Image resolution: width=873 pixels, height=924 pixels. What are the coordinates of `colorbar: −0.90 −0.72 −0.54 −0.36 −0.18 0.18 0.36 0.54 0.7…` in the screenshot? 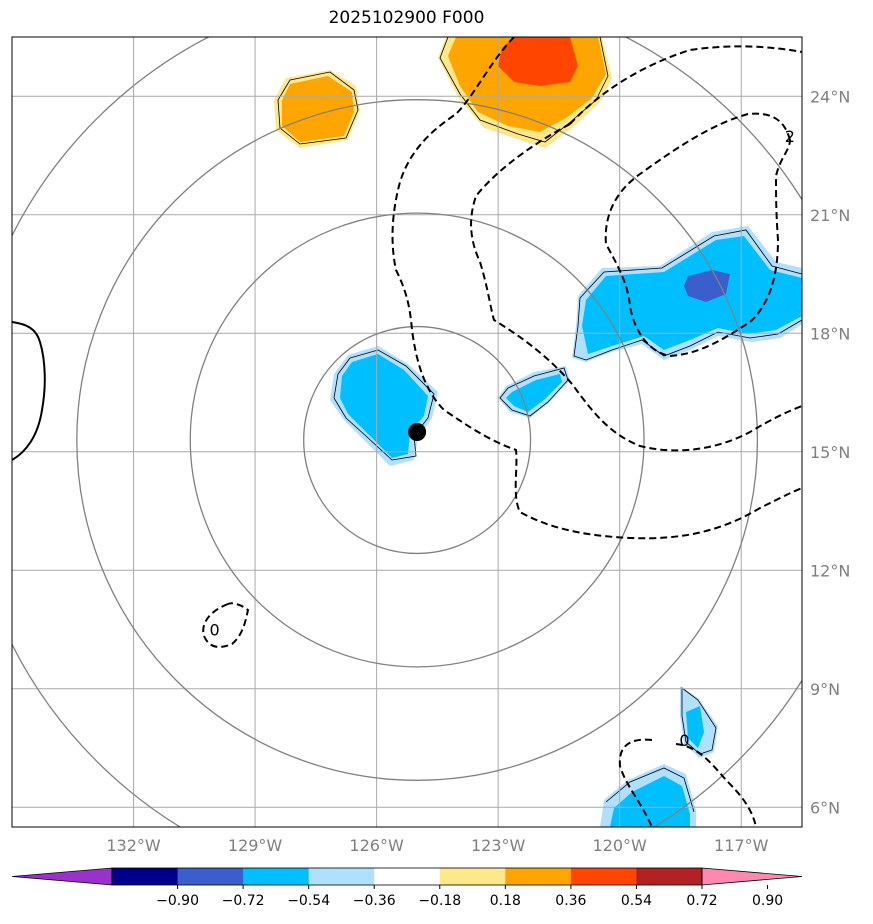 It's located at (407, 888).